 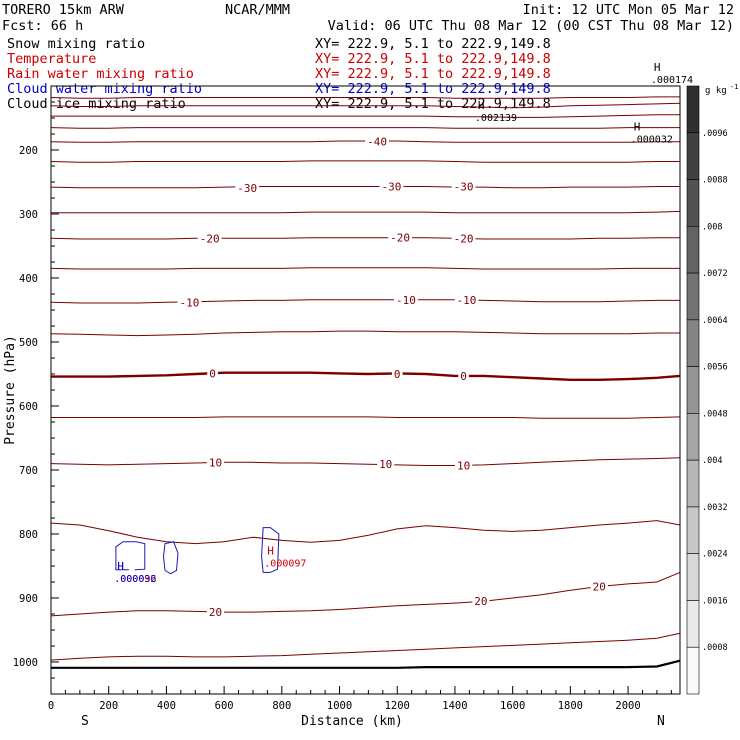 What do you see at coordinates (512, 706) in the screenshot?
I see `x-tick-label-8: 1600` at bounding box center [512, 706].